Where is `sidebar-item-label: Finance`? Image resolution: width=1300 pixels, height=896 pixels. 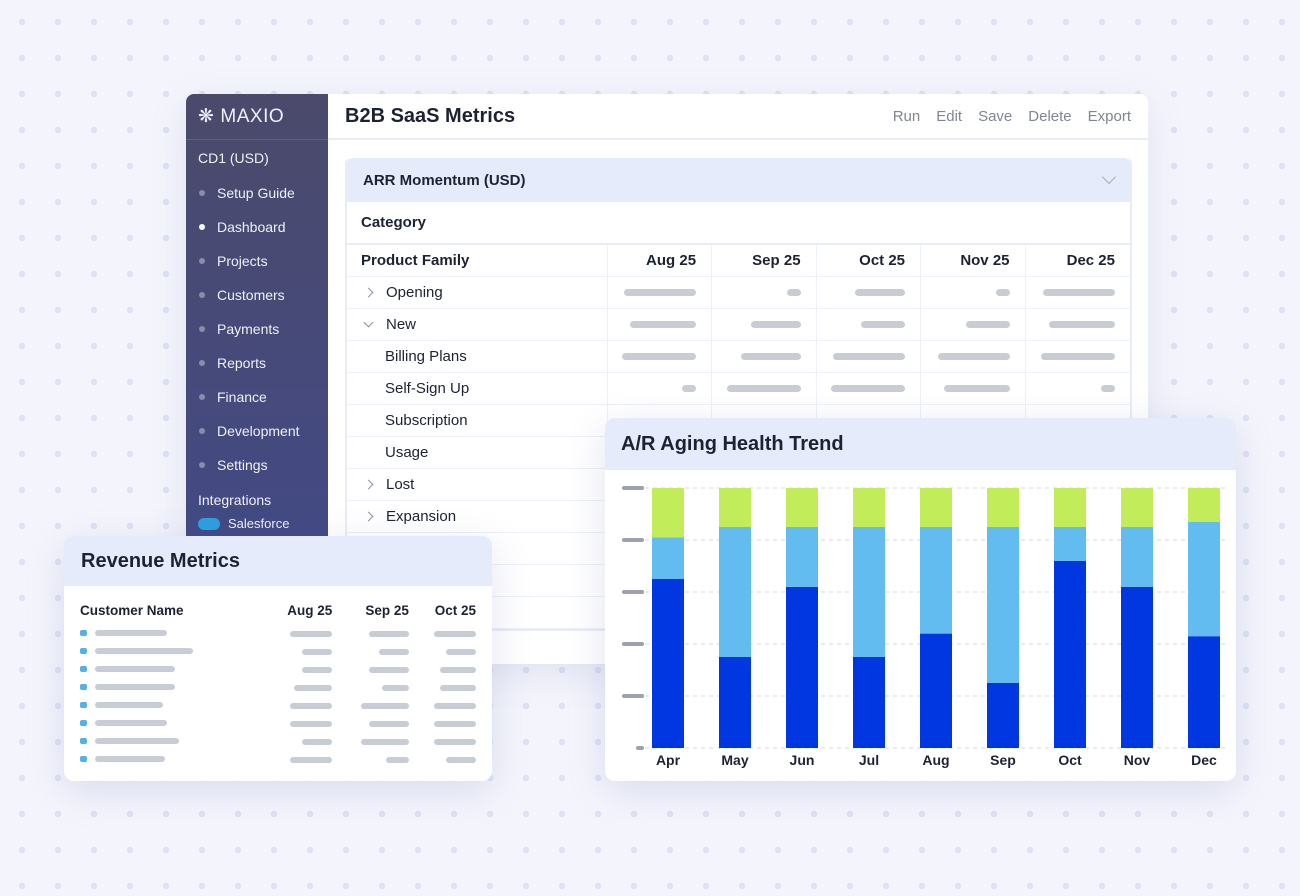
sidebar-item-label: Finance is located at coordinates (242, 397).